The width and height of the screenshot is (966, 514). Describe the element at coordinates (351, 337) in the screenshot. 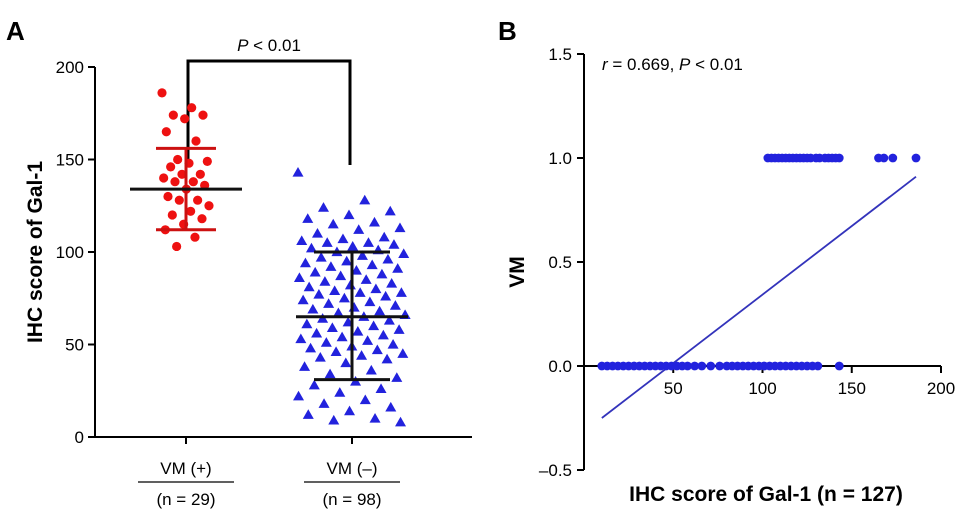

I see `panel-a-group-vm-negative: VM (–) (n = 98)` at that location.